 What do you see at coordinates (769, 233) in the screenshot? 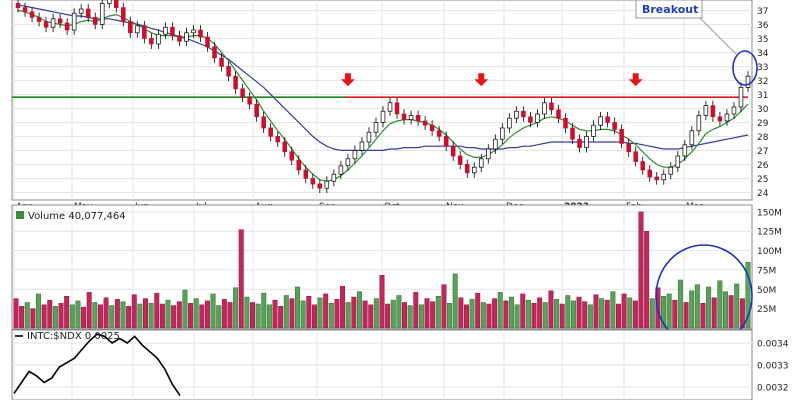
I see `volume-y-tick-label: 125M` at bounding box center [769, 233].